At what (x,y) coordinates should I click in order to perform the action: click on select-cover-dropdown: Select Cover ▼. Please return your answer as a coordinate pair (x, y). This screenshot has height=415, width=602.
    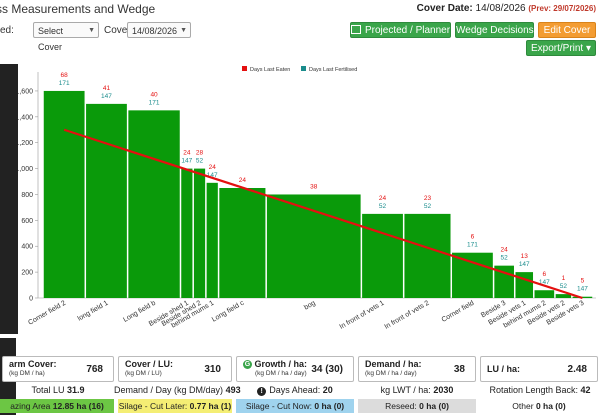
    Looking at the image, I should click on (66, 37).